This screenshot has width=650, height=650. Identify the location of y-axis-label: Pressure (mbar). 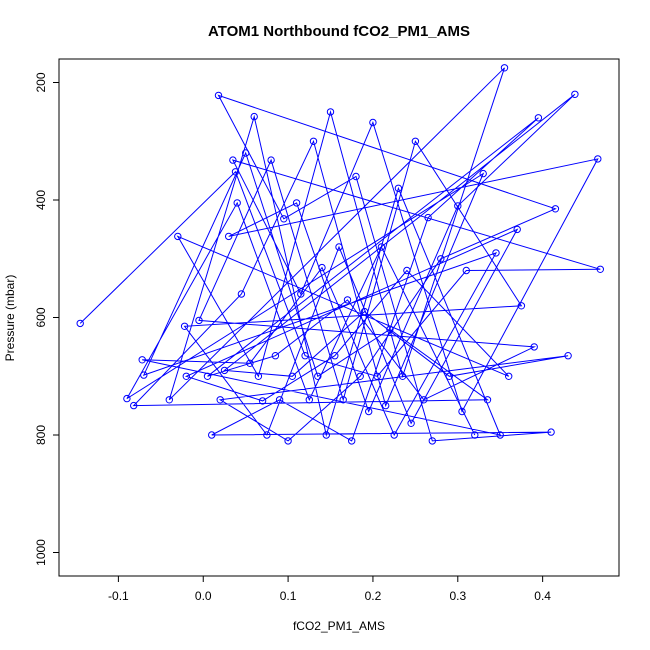
(10, 318).